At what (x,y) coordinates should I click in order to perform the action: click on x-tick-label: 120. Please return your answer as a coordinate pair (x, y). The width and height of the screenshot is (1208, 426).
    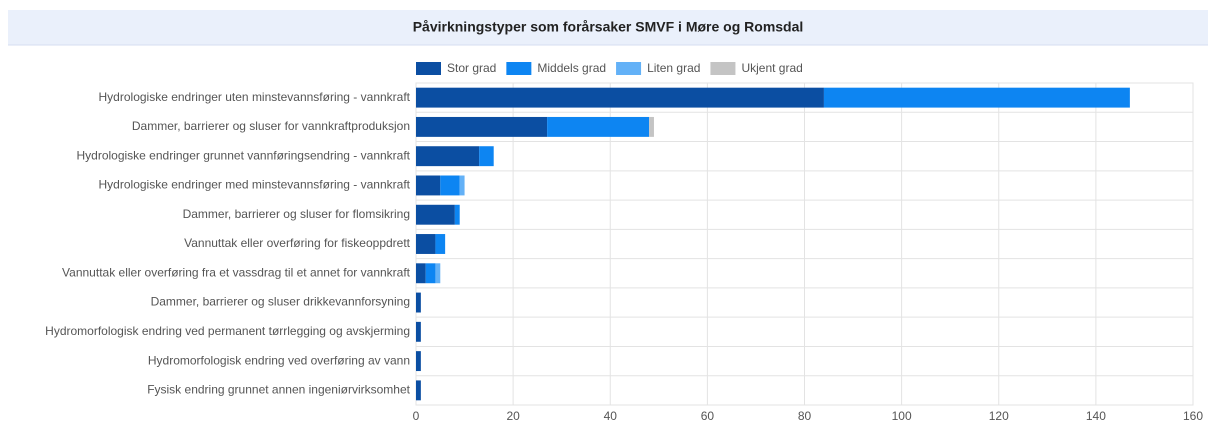
    Looking at the image, I should click on (999, 415).